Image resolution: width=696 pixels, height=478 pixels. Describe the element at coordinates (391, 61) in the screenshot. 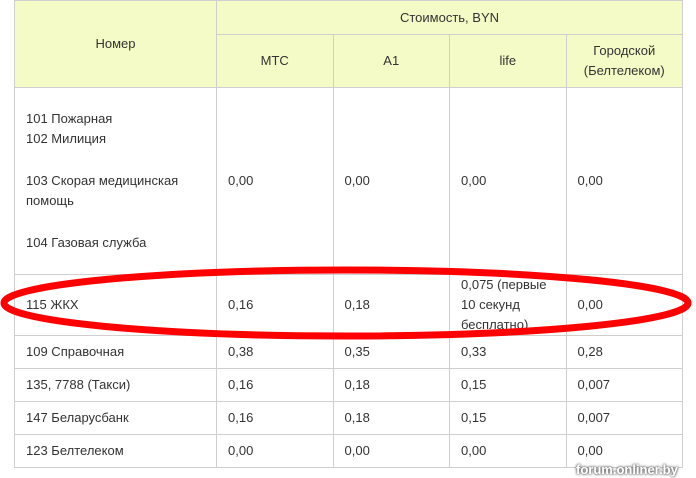

I see `header-a1: A1` at that location.